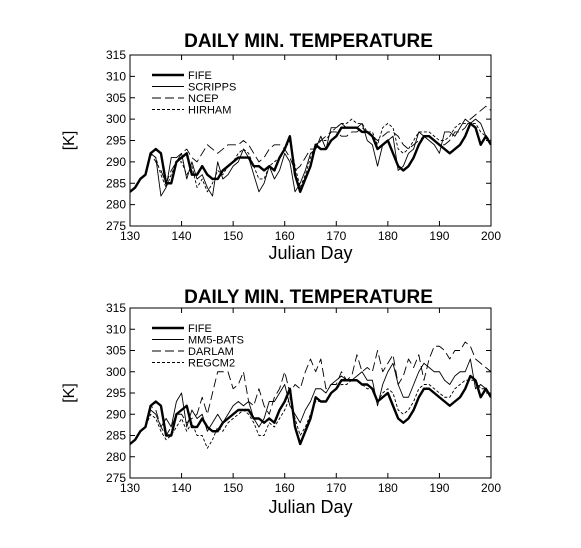 The width and height of the screenshot is (581, 548). Describe the element at coordinates (211, 352) in the screenshot. I see `legend-label: DARLAM` at that location.